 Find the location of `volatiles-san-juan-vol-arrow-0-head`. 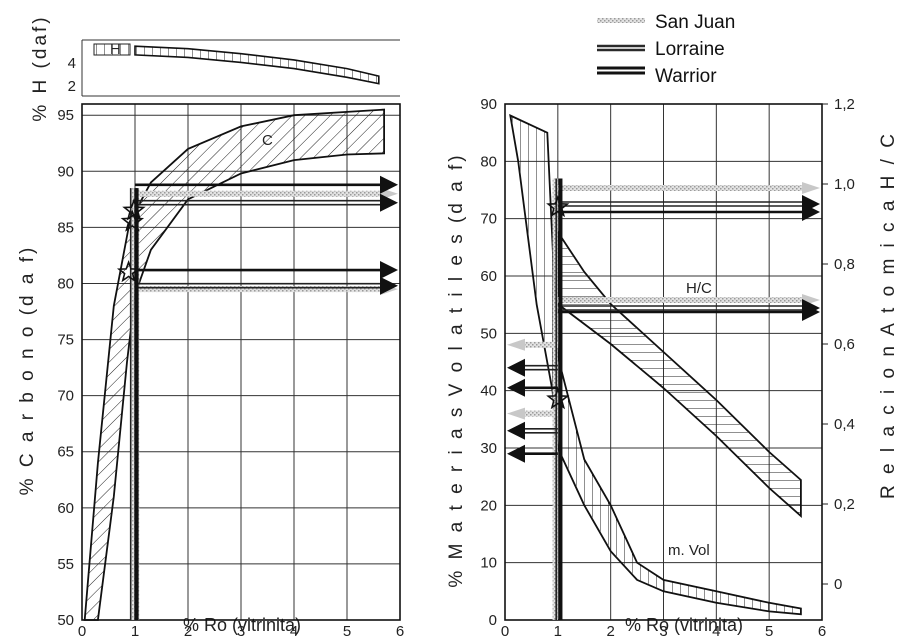

volatiles-san-juan-vol-arrow-0-head is located at coordinates (516, 344).